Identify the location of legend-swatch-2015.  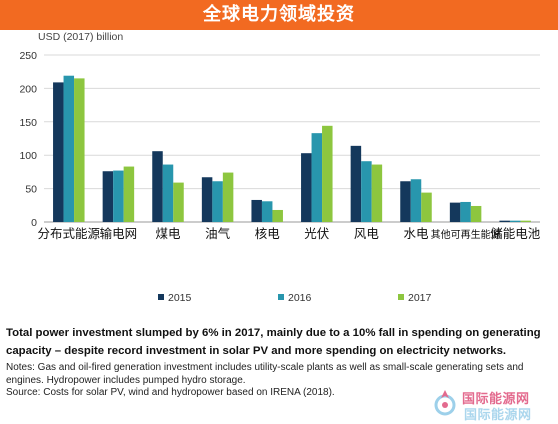
(161, 297).